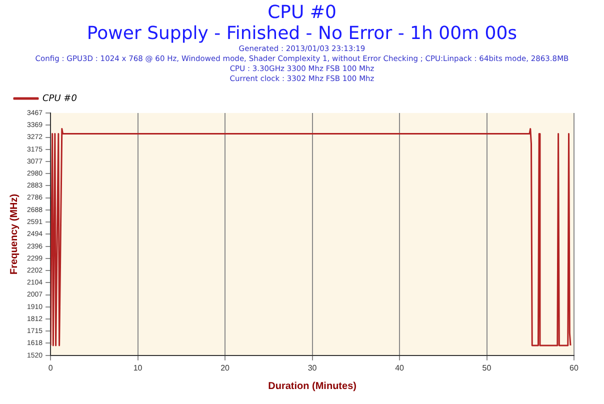  Describe the element at coordinates (60, 99) in the screenshot. I see `legend-label: CPU #0` at that location.